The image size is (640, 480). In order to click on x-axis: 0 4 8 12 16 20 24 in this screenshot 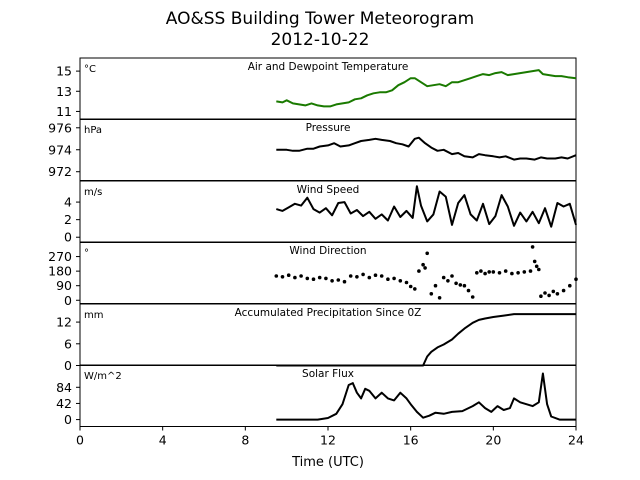, I will do `click(330, 437)`.